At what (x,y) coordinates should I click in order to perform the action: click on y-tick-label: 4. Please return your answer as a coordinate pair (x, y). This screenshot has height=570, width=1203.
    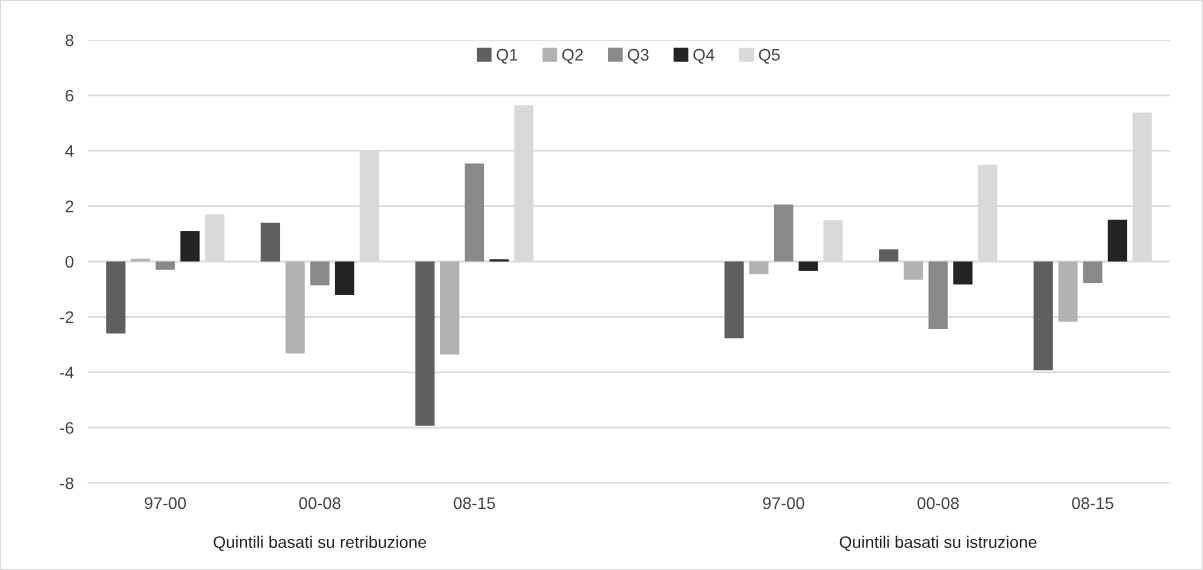
    Looking at the image, I should click on (69, 151).